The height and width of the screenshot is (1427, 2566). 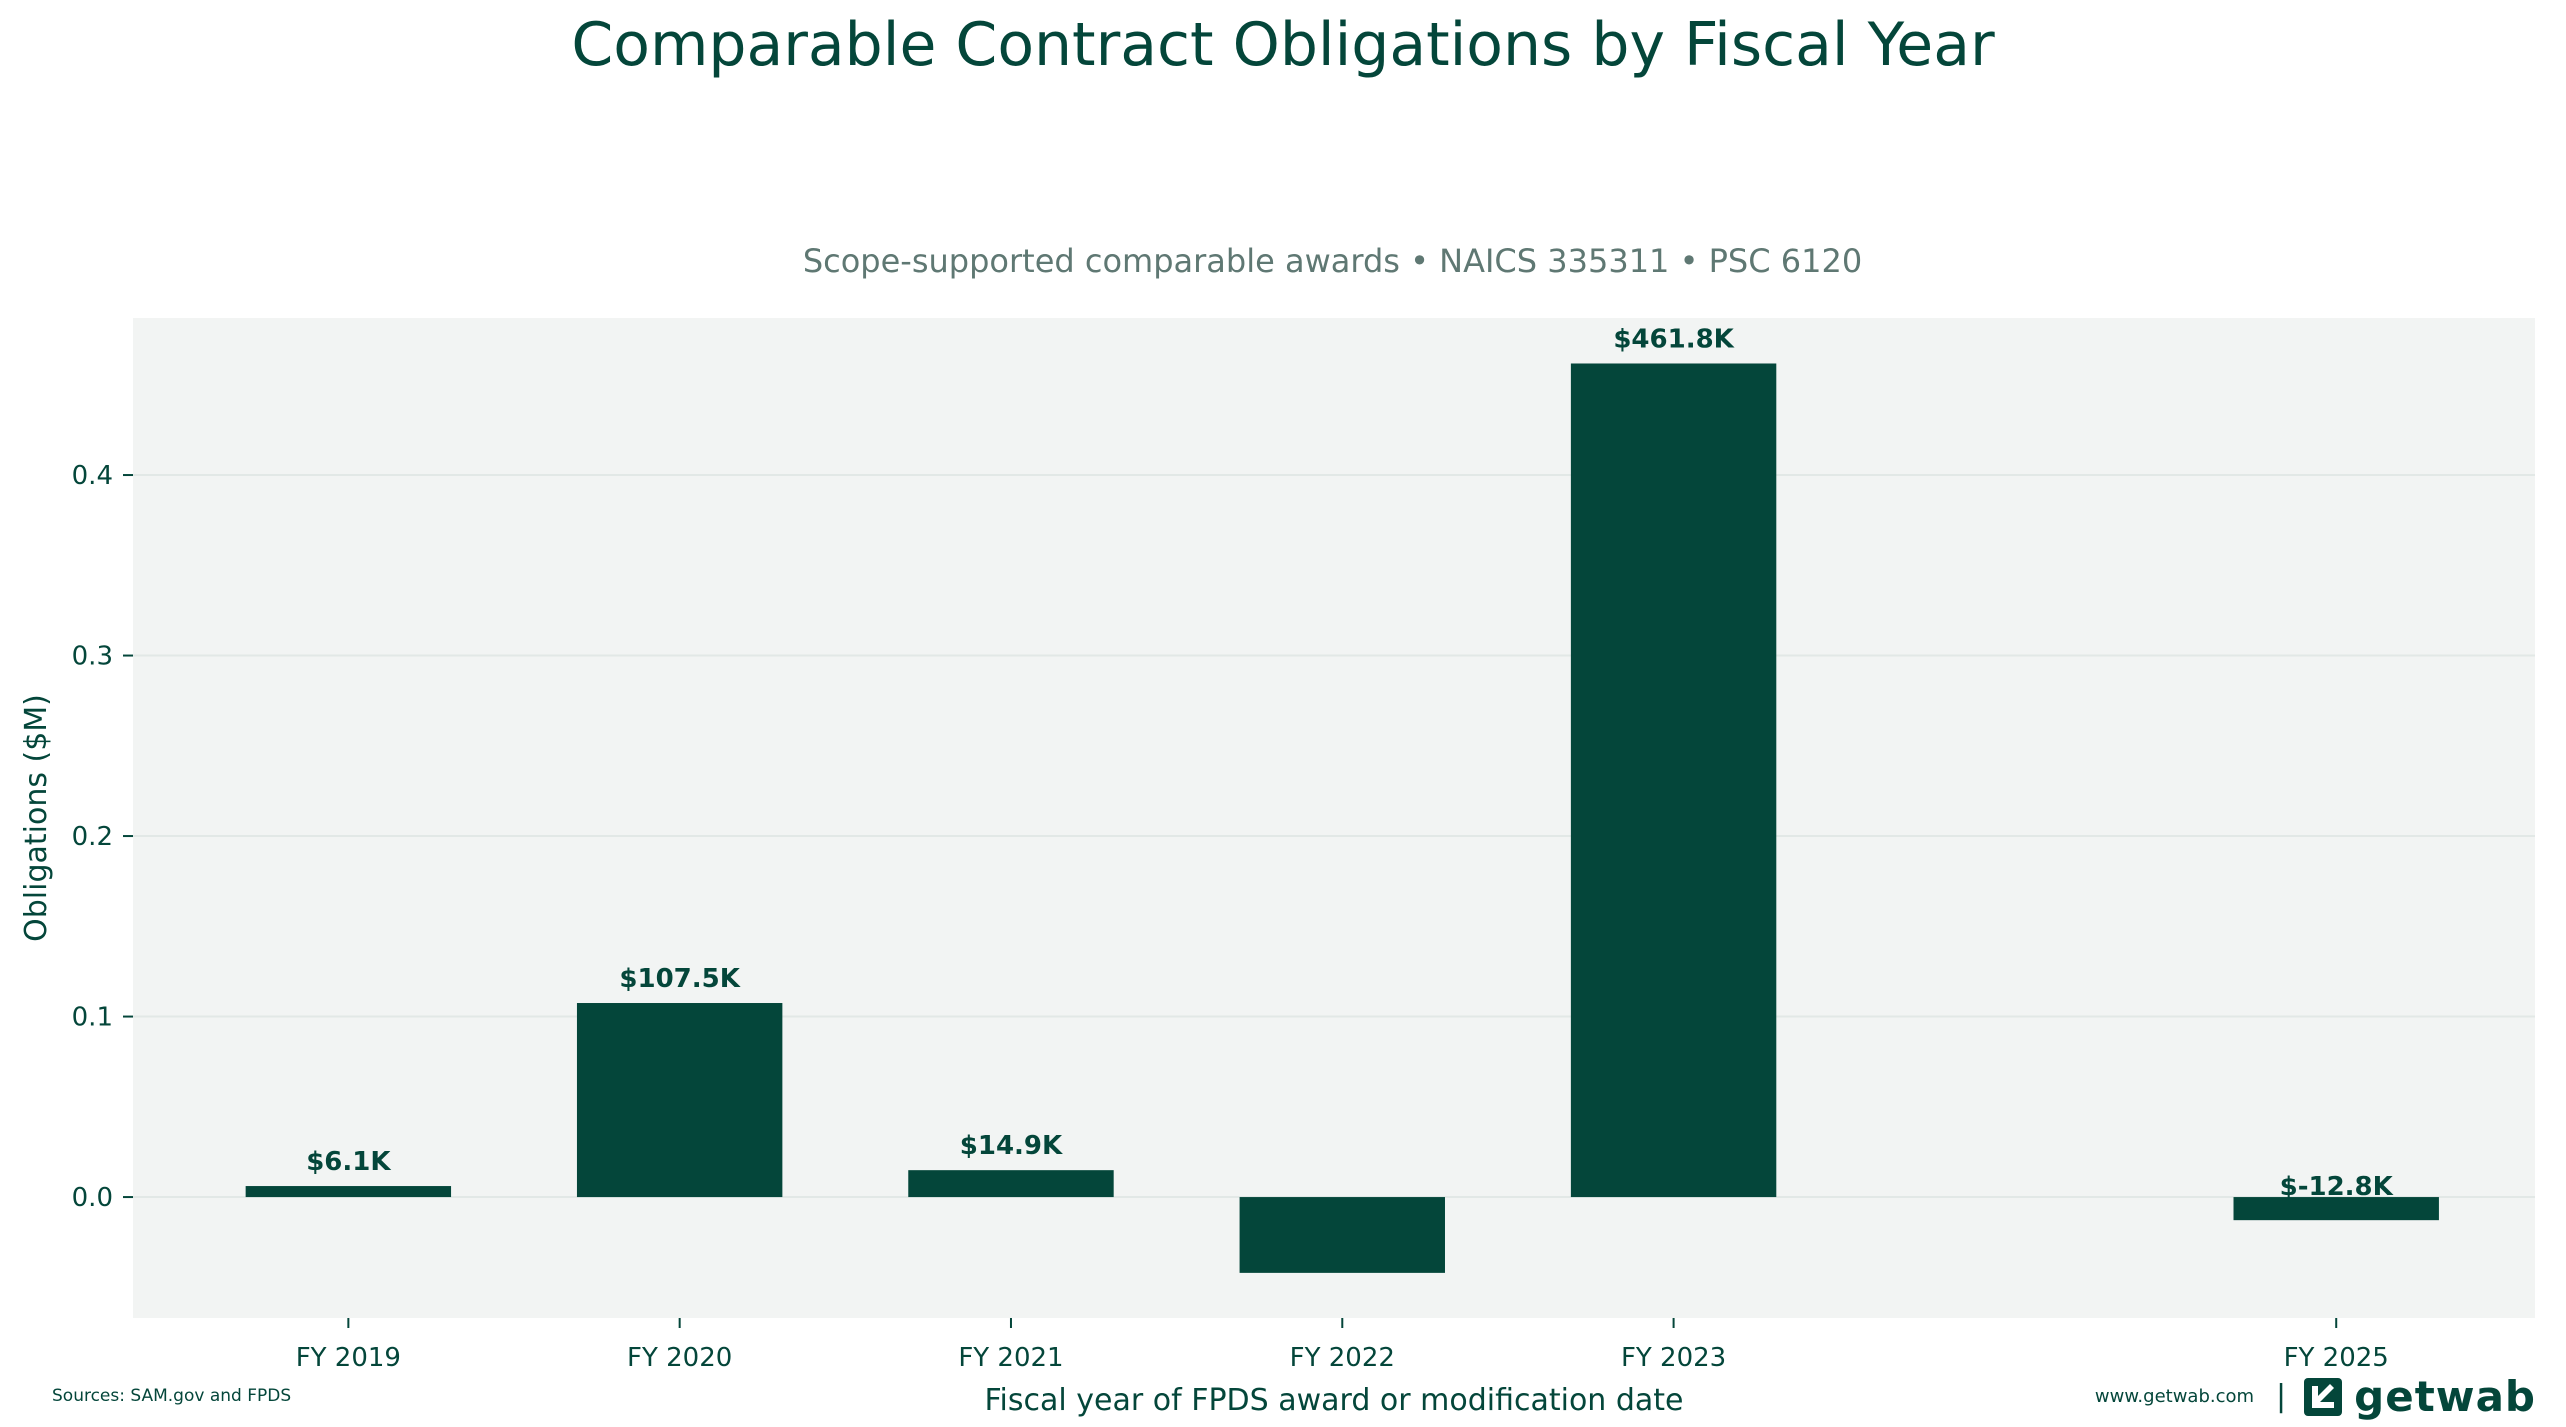 What do you see at coordinates (92, 657) in the screenshot?
I see `y-tick-label-3: 0.3` at bounding box center [92, 657].